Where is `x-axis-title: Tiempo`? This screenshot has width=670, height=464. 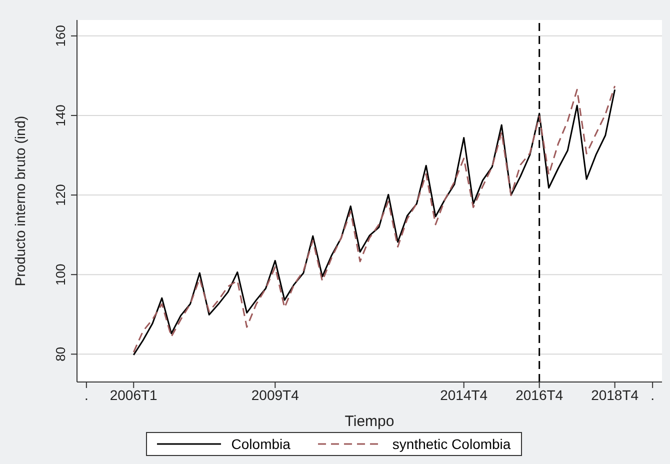
x-axis-title: Tiempo is located at coordinates (369, 421).